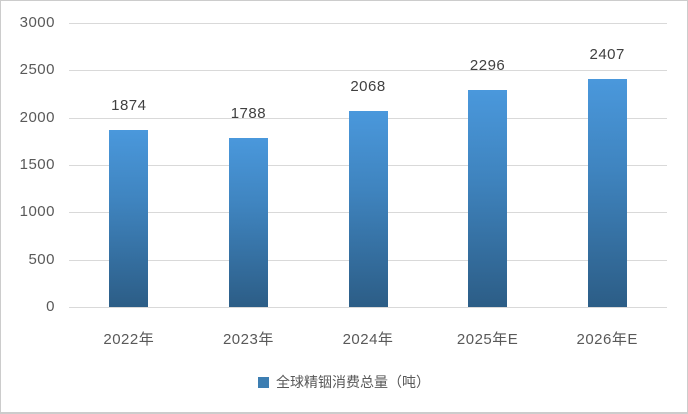  I want to click on x-axis-category-label: 2022年, so click(129, 339).